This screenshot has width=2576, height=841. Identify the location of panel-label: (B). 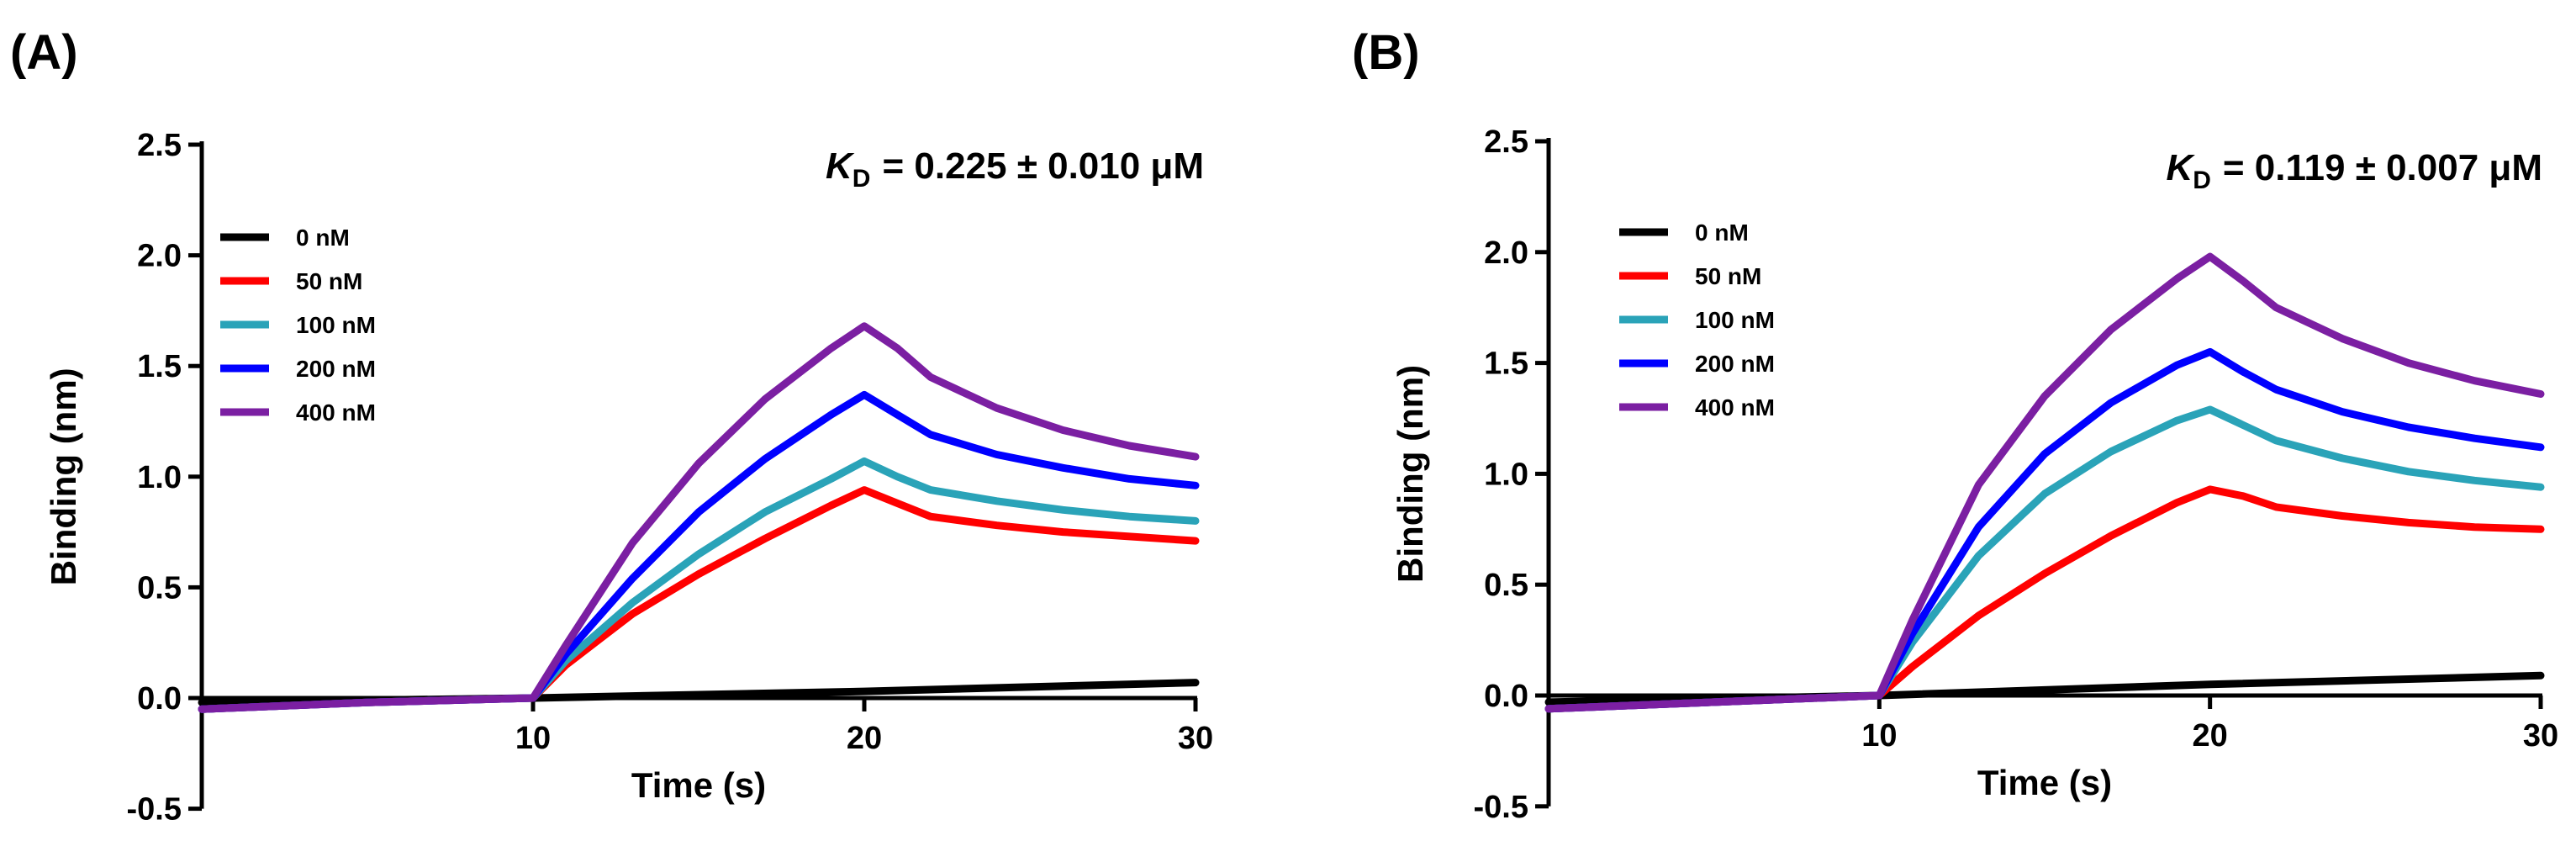
(1386, 52).